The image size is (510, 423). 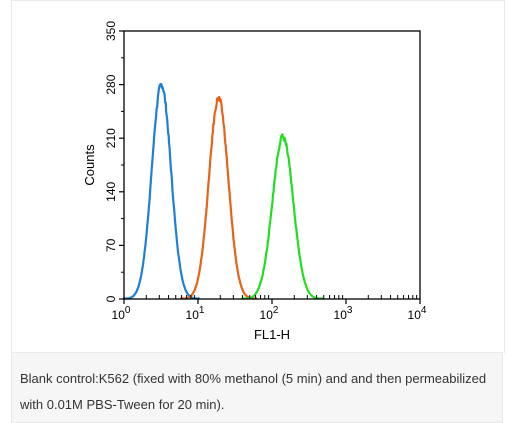 What do you see at coordinates (343, 313) in the screenshot?
I see `x-tick-label: 10³` at bounding box center [343, 313].